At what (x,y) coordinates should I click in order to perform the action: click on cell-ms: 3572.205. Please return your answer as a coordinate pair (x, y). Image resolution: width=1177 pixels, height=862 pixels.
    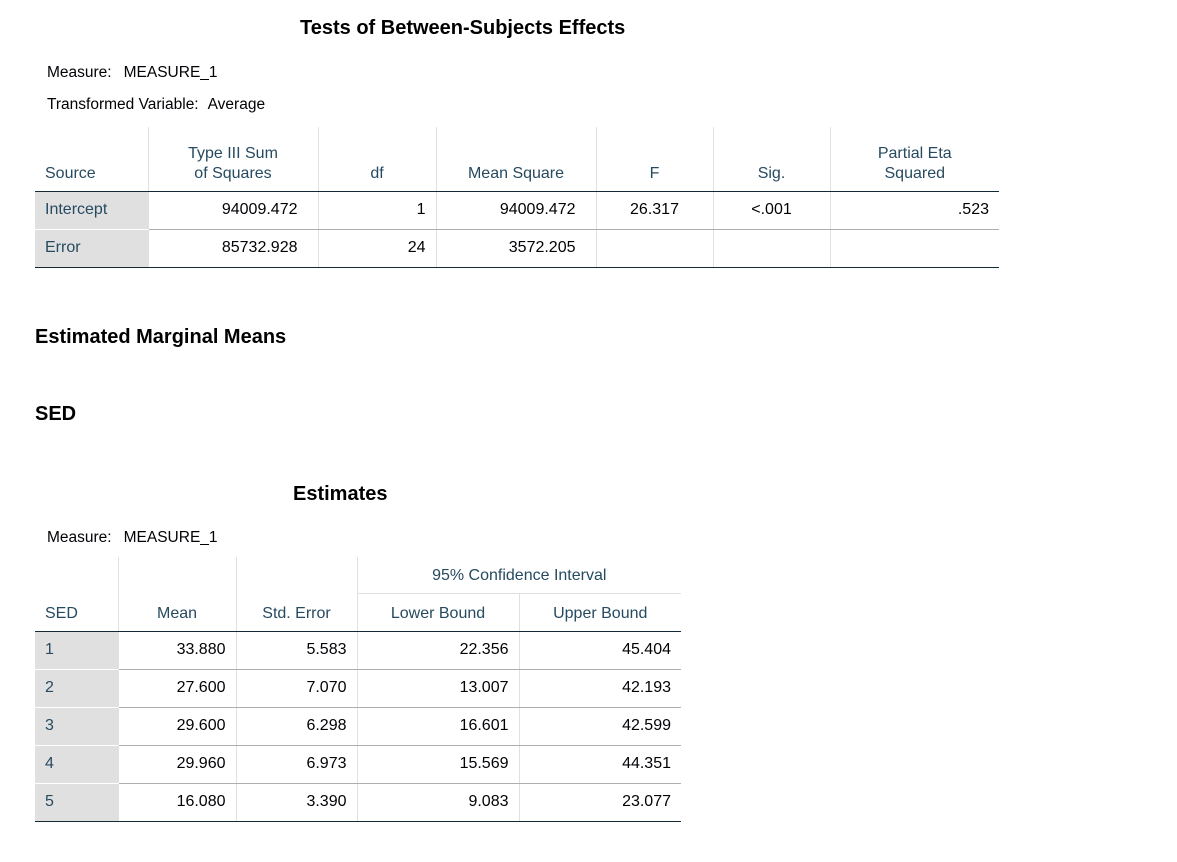
    Looking at the image, I should click on (515, 248).